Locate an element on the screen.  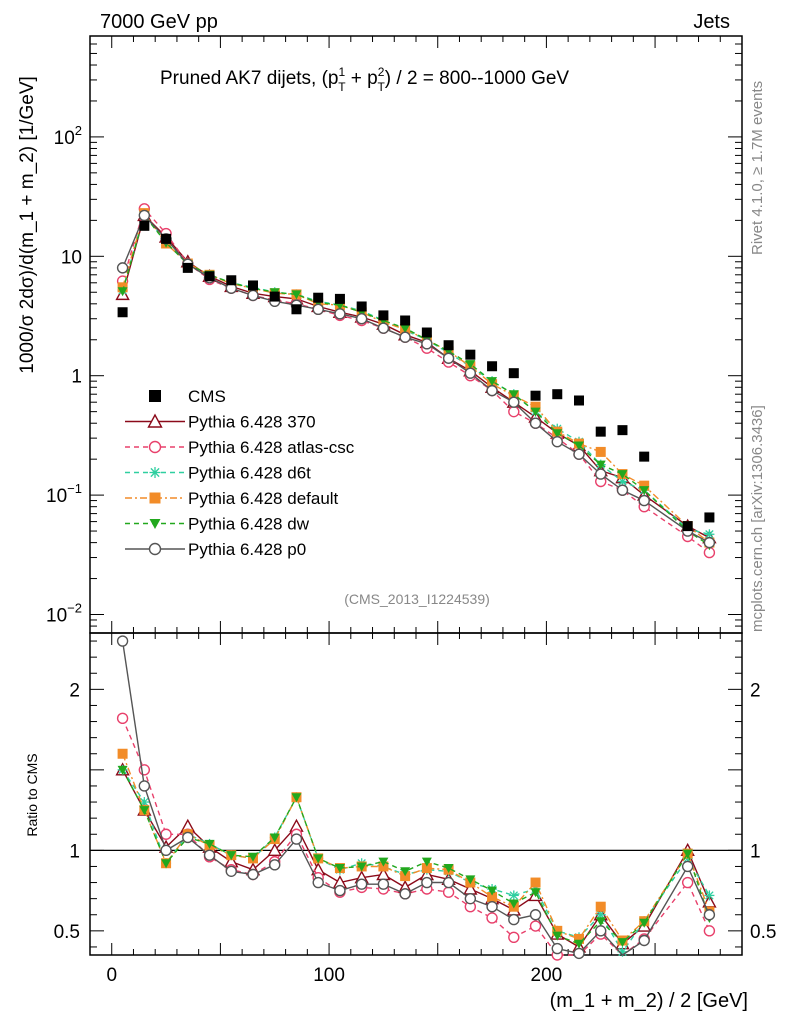
x-tick-label: 0 is located at coordinates (111, 975).